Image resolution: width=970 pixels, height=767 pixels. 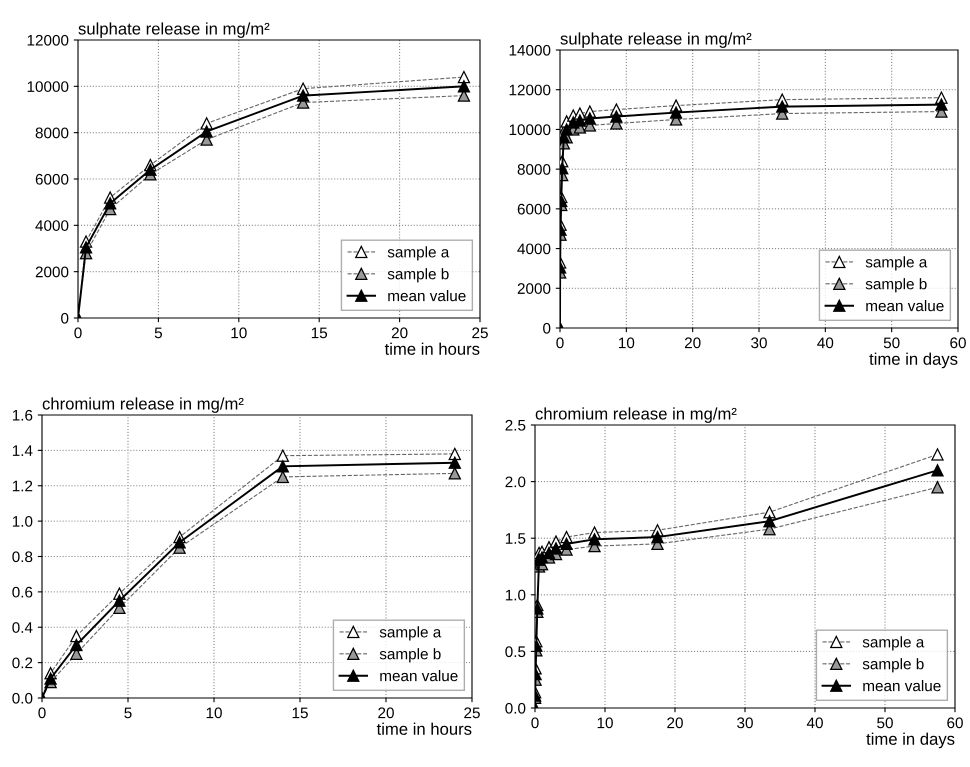 I want to click on y-tick-label: 0, so click(x=64, y=318).